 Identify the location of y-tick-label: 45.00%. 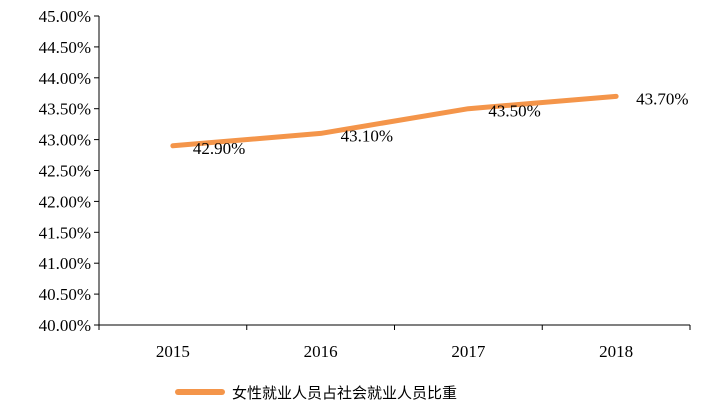
(65, 16).